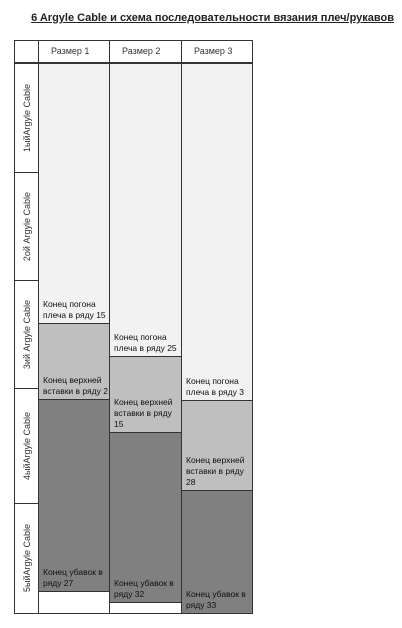  What do you see at coordinates (73, 577) in the screenshot?
I see `stage-cell-text: Конец убавок в ряду 27` at bounding box center [73, 577].